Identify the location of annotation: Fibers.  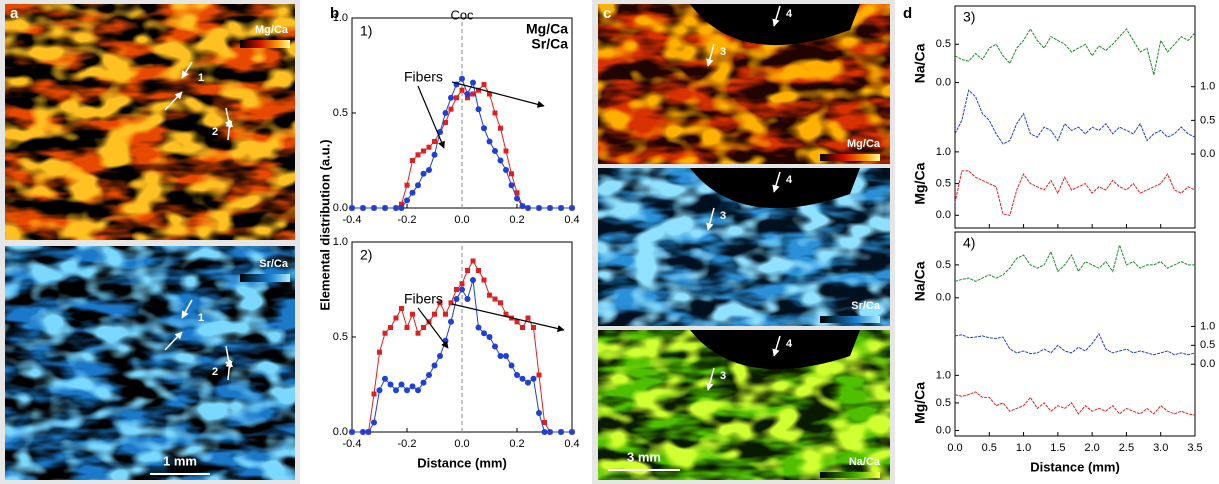
(423, 299).